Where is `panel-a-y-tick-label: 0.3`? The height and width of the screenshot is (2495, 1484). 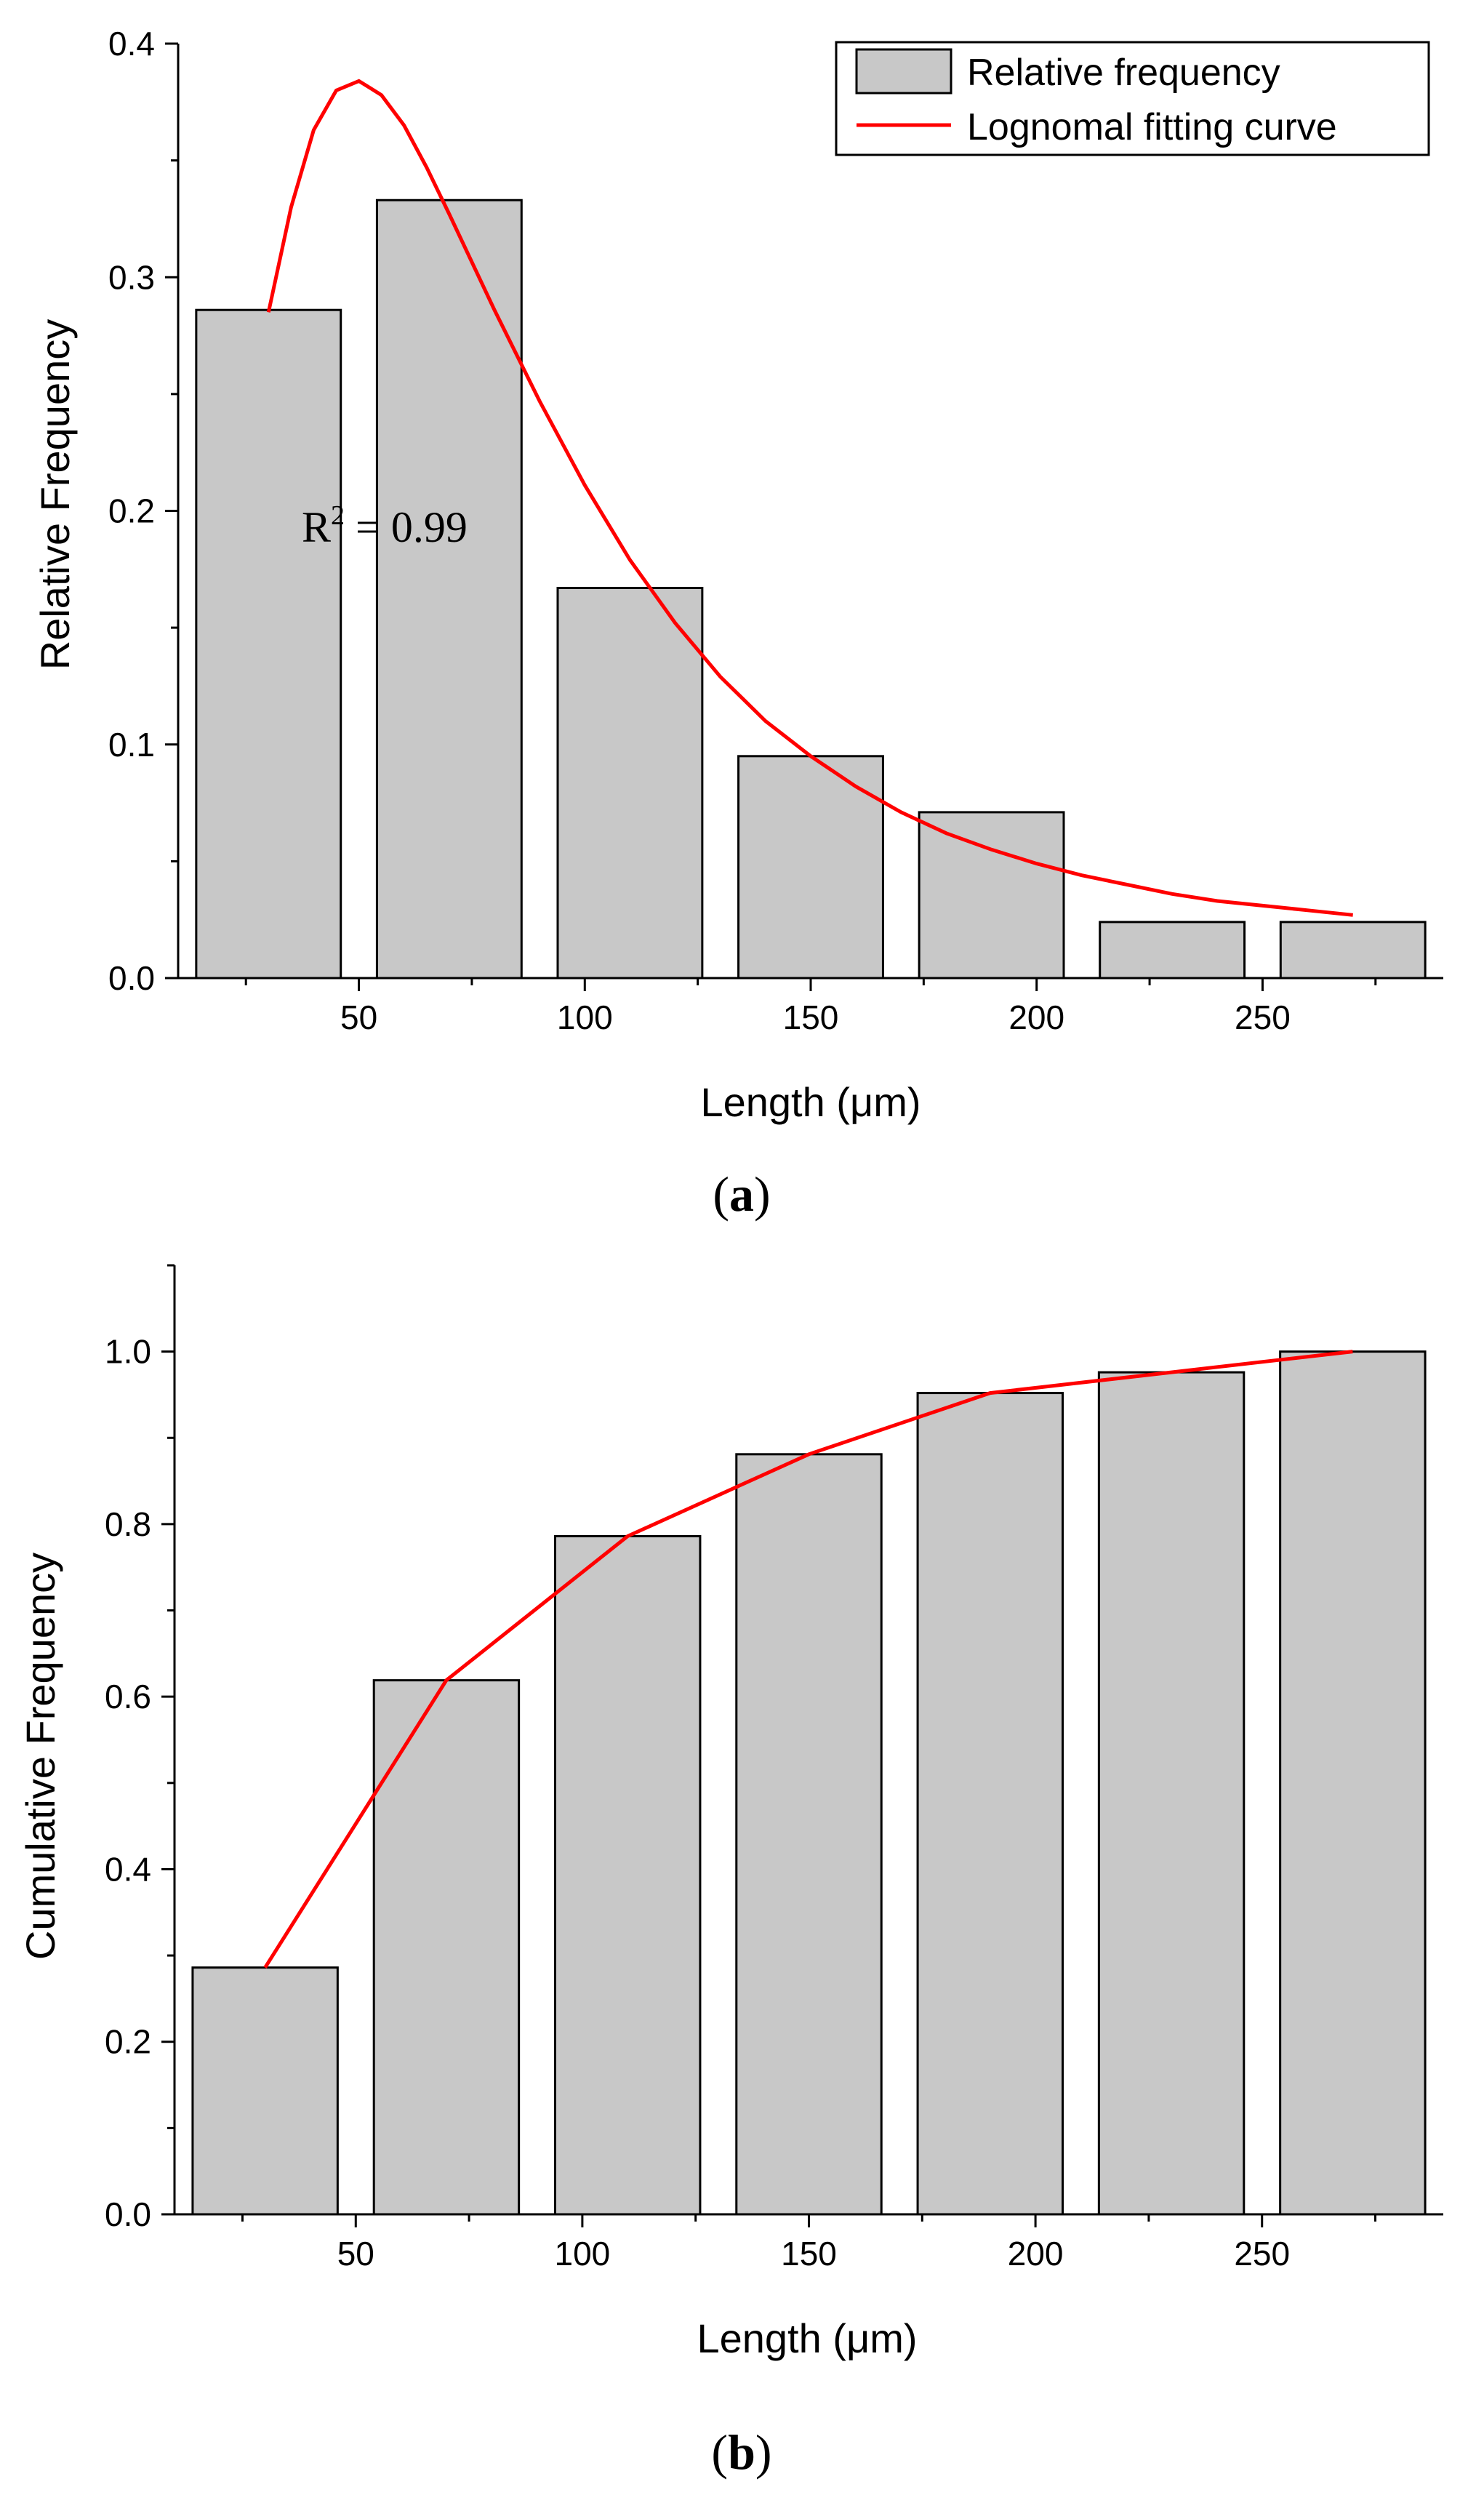 panel-a-y-tick-label: 0.3 is located at coordinates (131, 277).